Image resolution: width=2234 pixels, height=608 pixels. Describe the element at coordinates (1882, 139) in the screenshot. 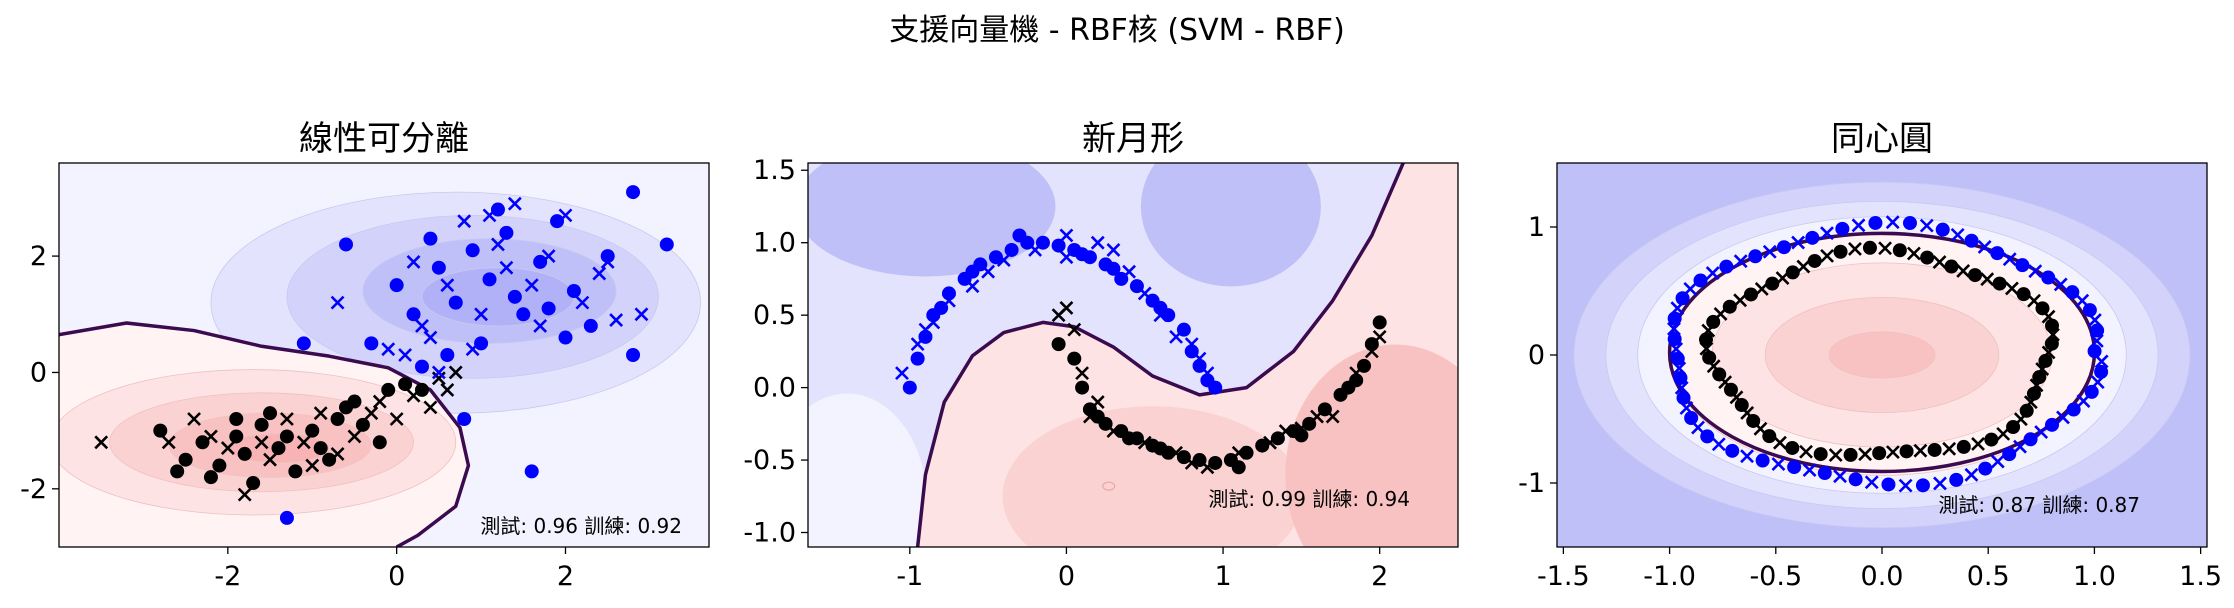

I see `panel-title: 同心圓` at that location.